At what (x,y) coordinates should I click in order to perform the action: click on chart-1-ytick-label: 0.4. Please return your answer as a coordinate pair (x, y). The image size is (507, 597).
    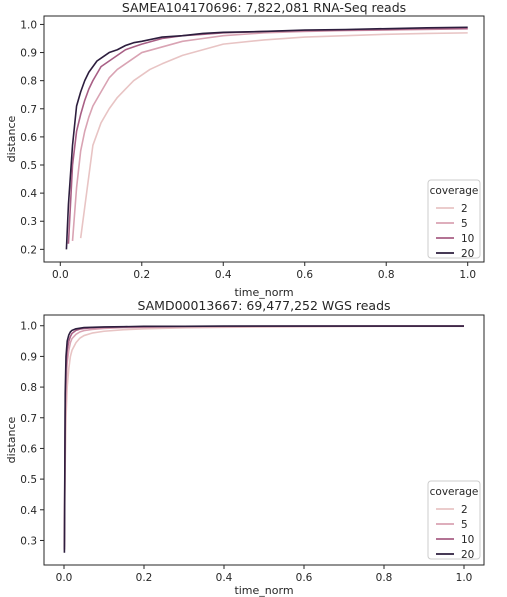
    Looking at the image, I should click on (28, 194).